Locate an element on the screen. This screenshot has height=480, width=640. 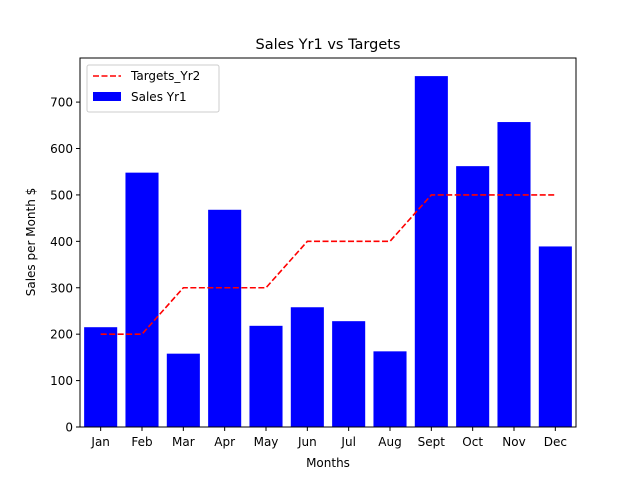
legend-label-targets: Targets_Yr2 is located at coordinates (165, 76).